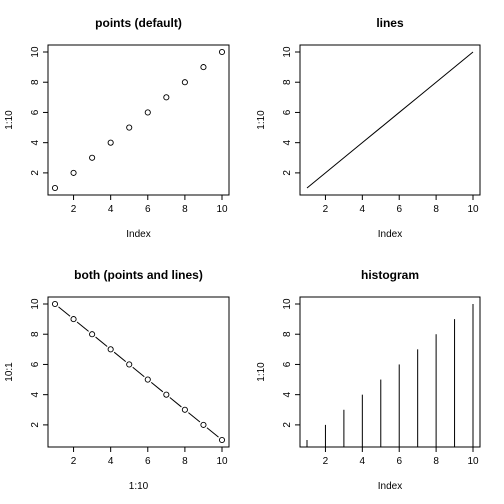 The image size is (504, 504). What do you see at coordinates (390, 23) in the screenshot?
I see `chart-title: lines` at bounding box center [390, 23].